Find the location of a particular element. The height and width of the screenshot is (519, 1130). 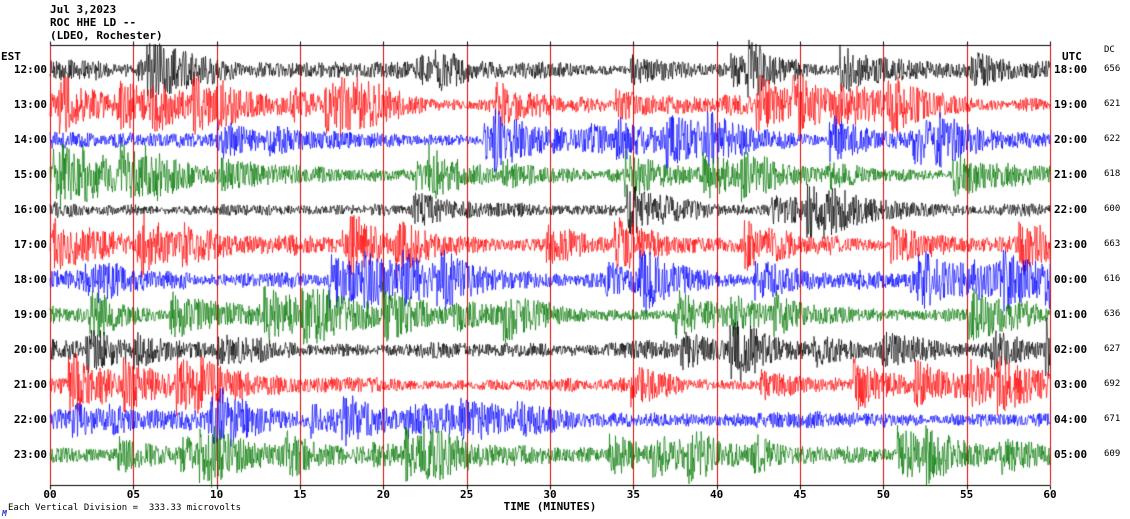

utc-time-label: 04:00 is located at coordinates (1071, 419).